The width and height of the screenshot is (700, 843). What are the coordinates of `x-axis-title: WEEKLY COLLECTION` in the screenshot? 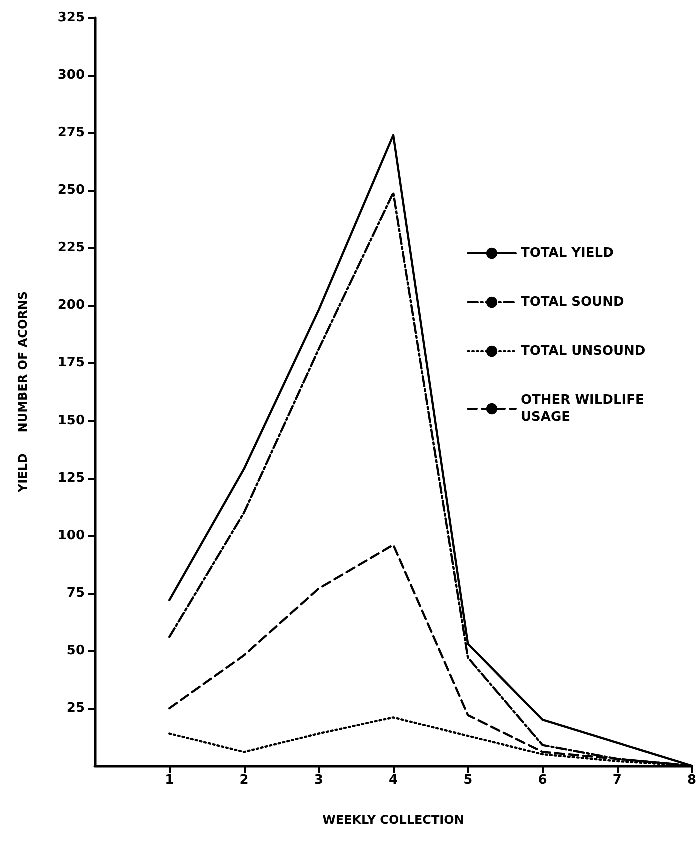 It's located at (393, 820).